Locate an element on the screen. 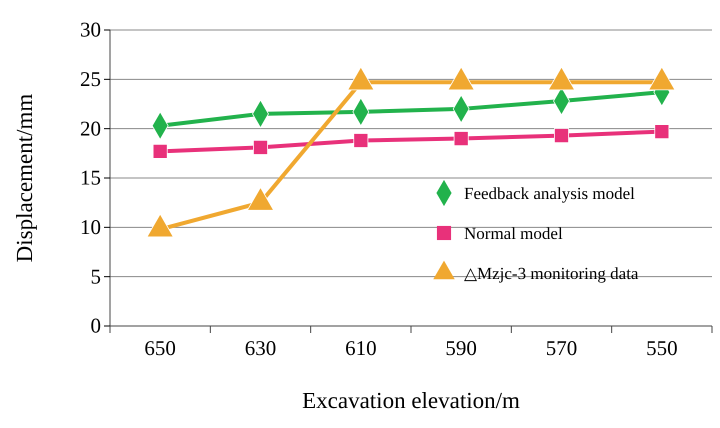 This screenshot has height=428, width=720. x-tick-label: 590 is located at coordinates (461, 348).